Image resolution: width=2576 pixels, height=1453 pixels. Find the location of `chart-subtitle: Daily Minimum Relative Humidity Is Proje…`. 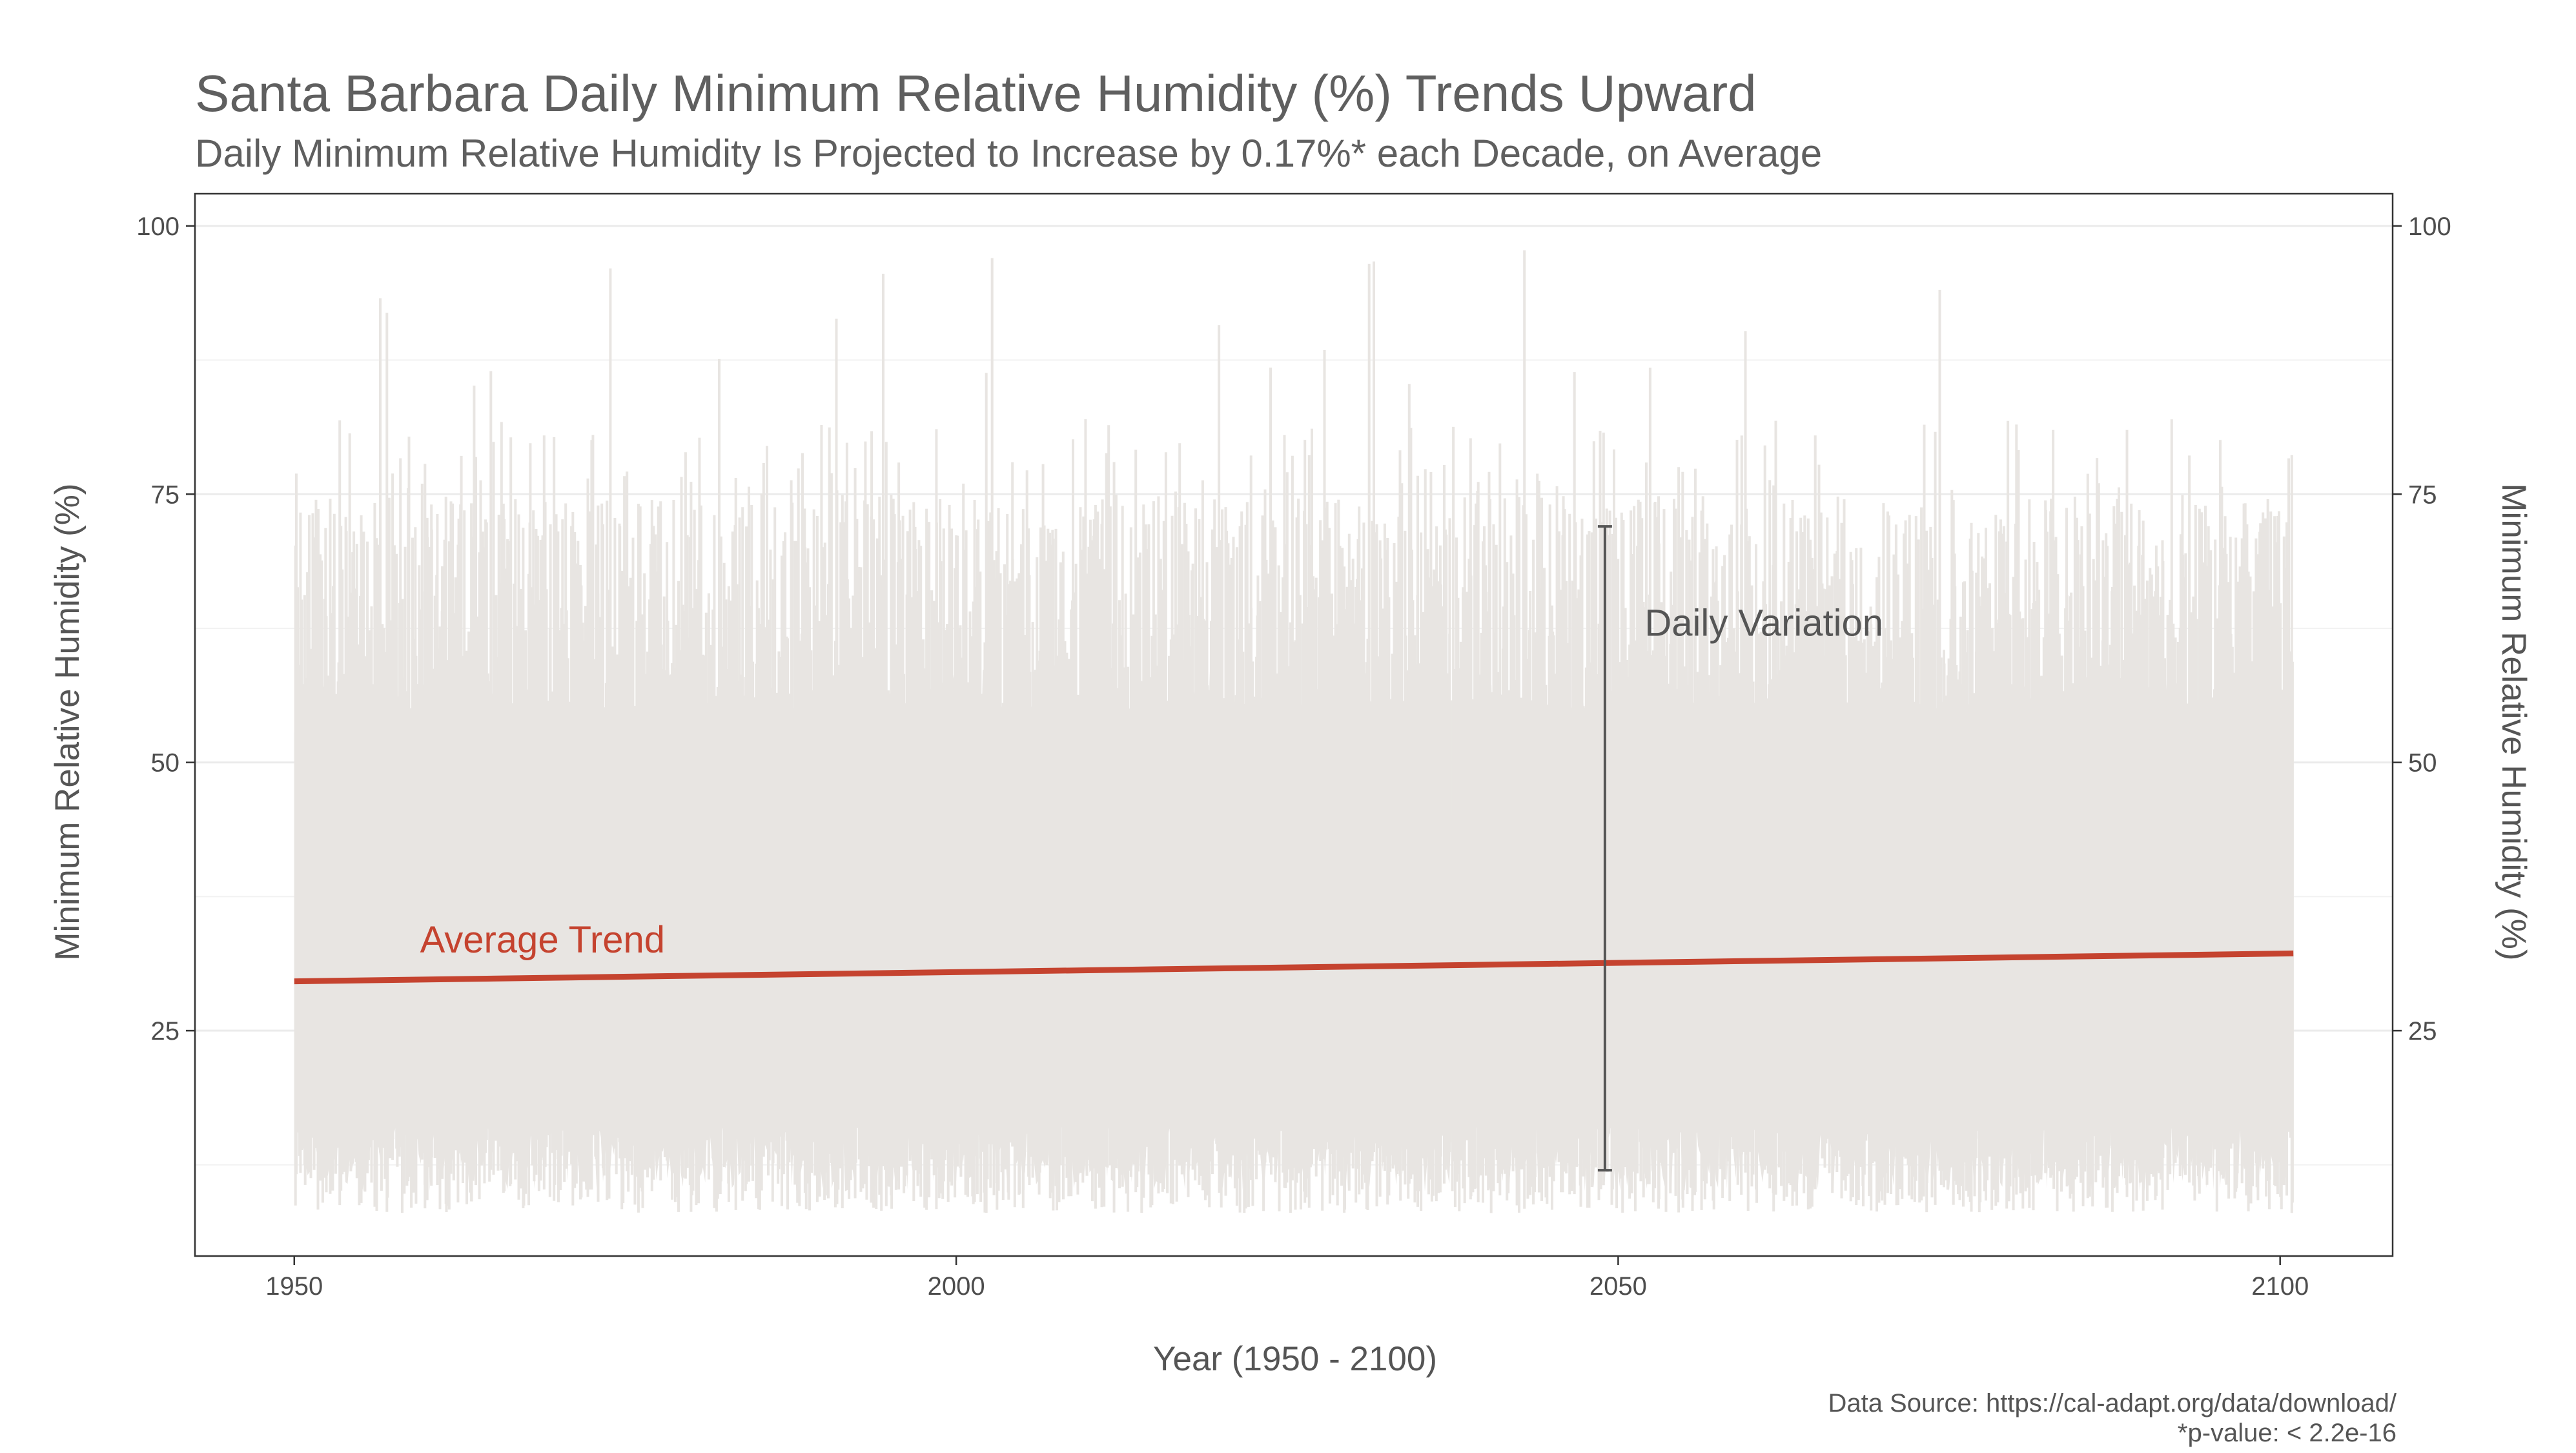

chart-subtitle: Daily Minimum Relative Humidity Is Proje… is located at coordinates (1009, 153).